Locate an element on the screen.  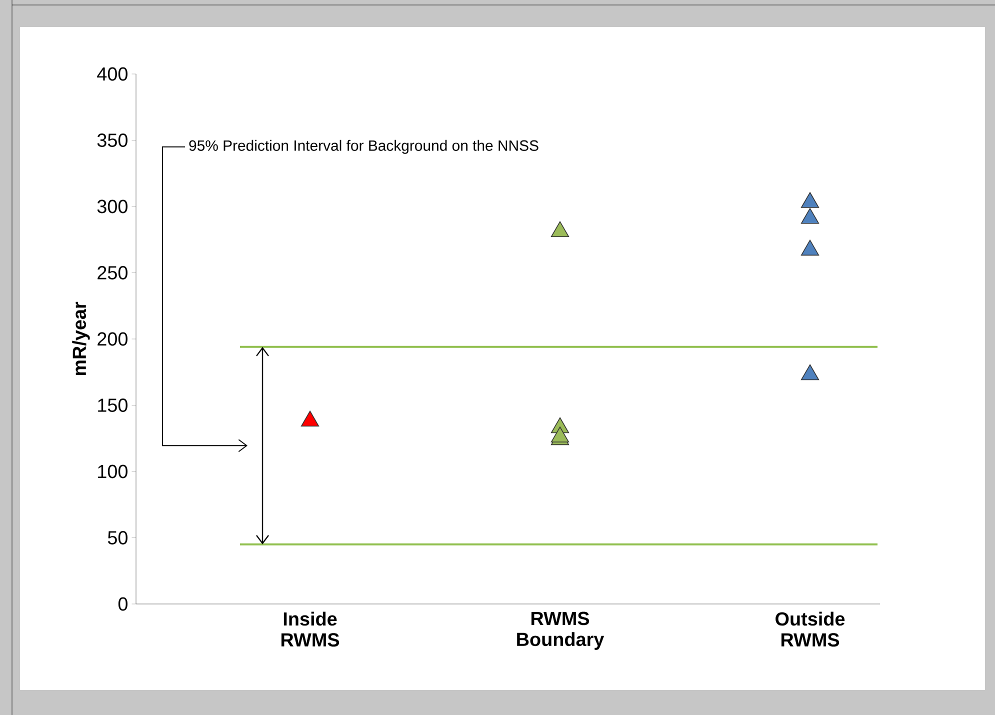
y-axis-title: mR/year is located at coordinates (81, 339).